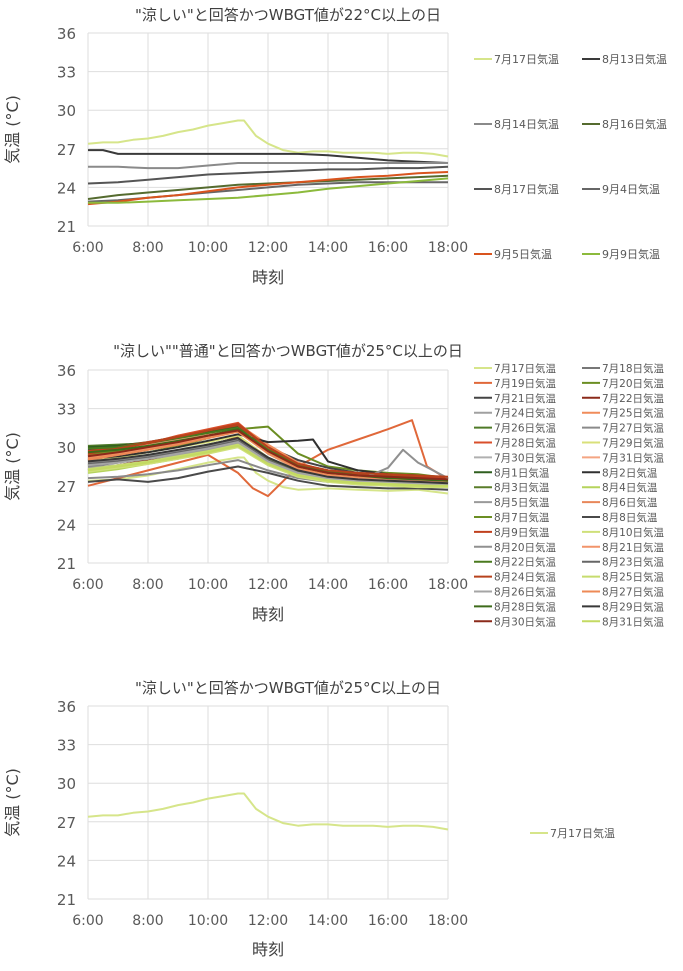 This screenshot has height=971, width=683. I want to click on legend-label: 7月26日気温, so click(525, 428).